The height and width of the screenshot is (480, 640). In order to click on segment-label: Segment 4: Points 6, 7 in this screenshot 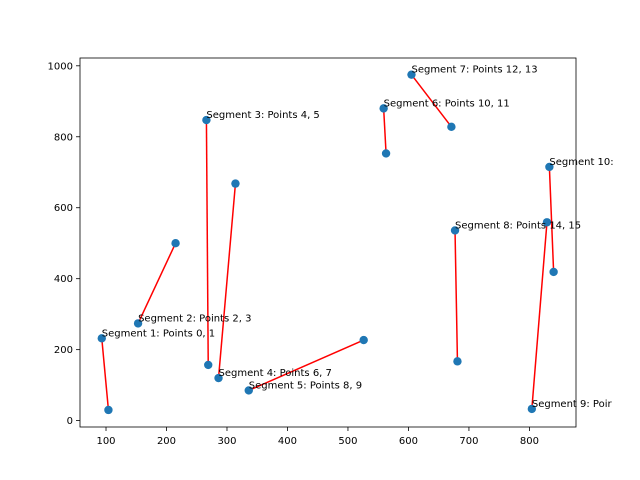, I will do `click(275, 373)`.